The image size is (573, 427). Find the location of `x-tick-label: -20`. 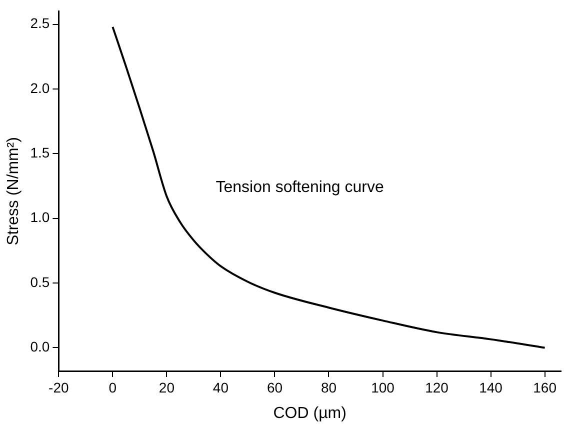

x-tick-label: -20 is located at coordinates (58, 387).